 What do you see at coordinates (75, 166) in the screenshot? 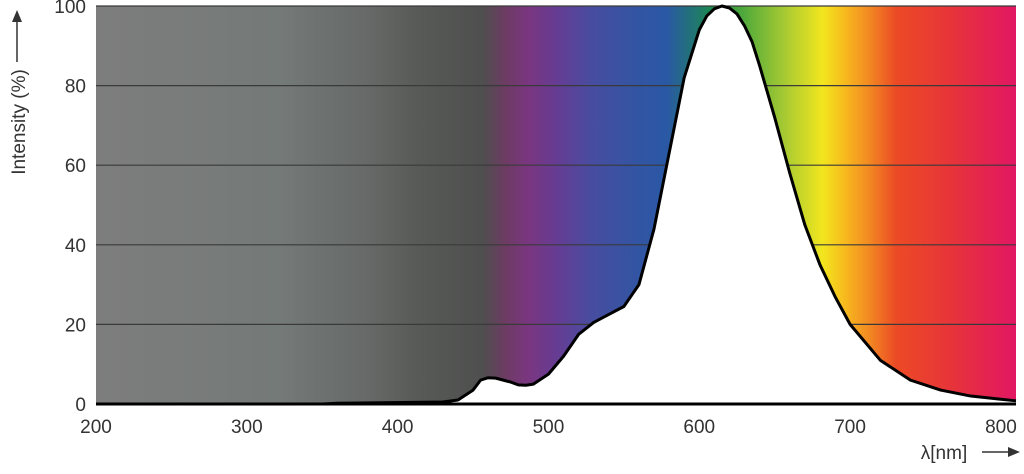
I see `y-tick-label-60: 60` at bounding box center [75, 166].